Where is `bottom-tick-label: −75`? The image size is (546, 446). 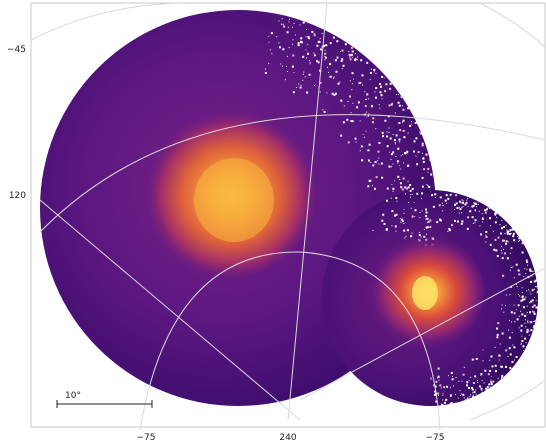 bottom-tick-label: −75 is located at coordinates (146, 438).